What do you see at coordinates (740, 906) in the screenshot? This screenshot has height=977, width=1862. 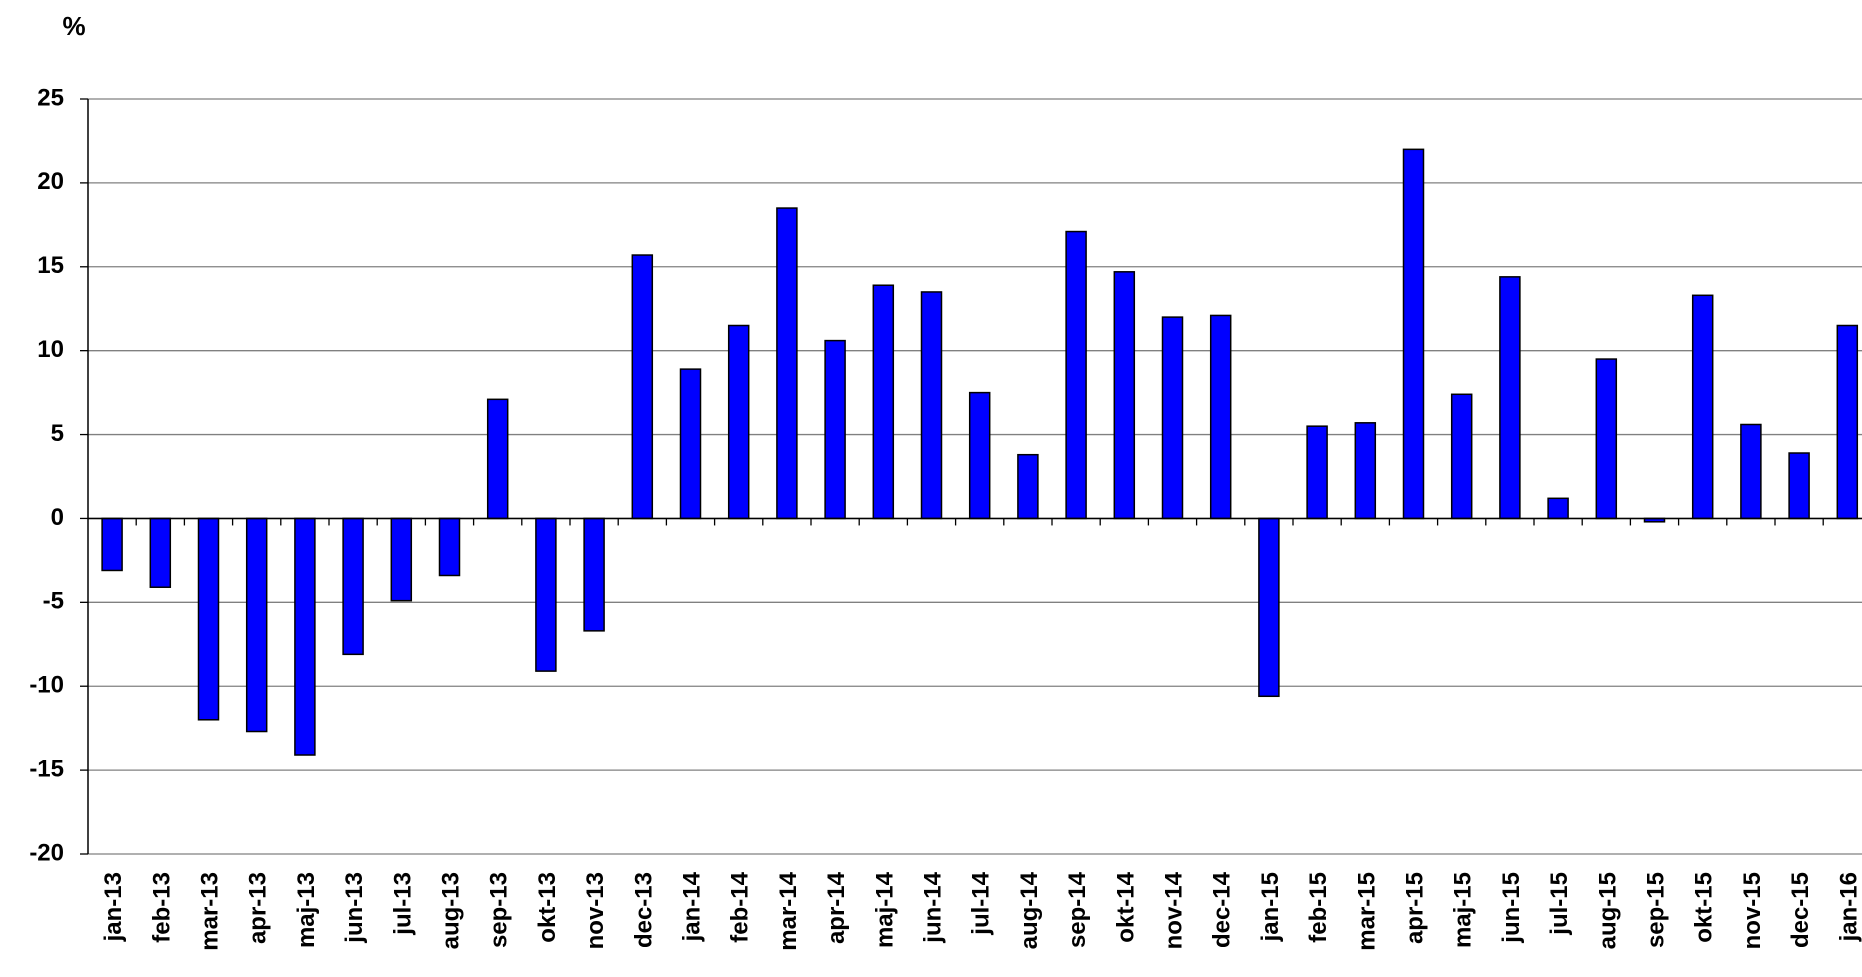 I see `x-tick-label: feb-14` at bounding box center [740, 906].